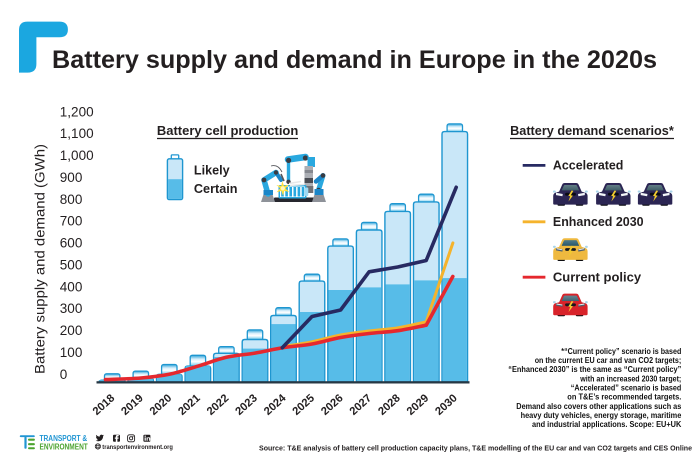 This screenshot has width=700, height=466. I want to click on svg-text: 2022, so click(218, 405).